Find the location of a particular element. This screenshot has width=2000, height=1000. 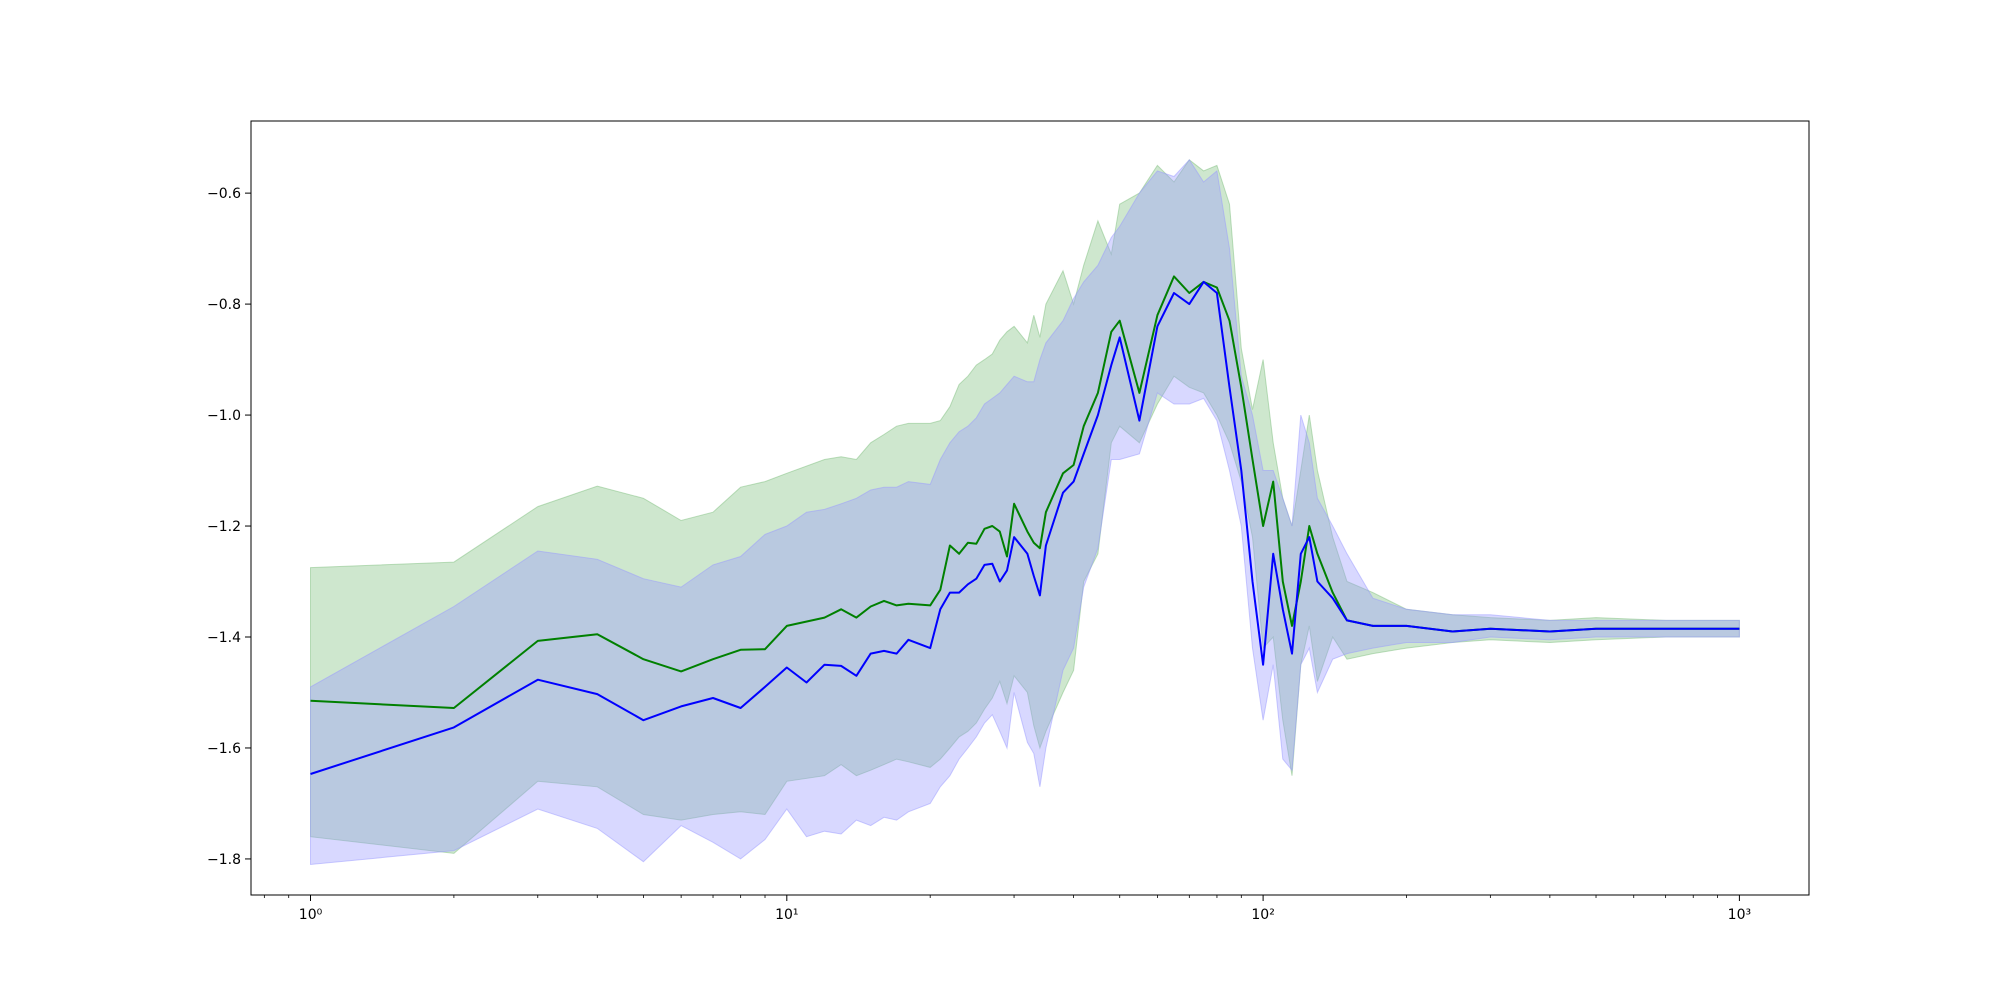

x-tick-label: 10² is located at coordinates (1262, 915).